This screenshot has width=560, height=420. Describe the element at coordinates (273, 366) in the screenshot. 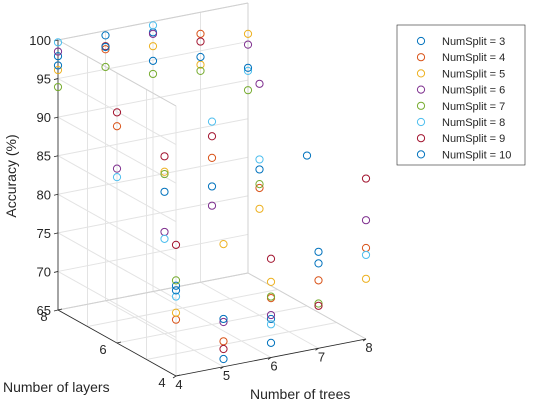

I see `x-tick-label: 6` at that location.